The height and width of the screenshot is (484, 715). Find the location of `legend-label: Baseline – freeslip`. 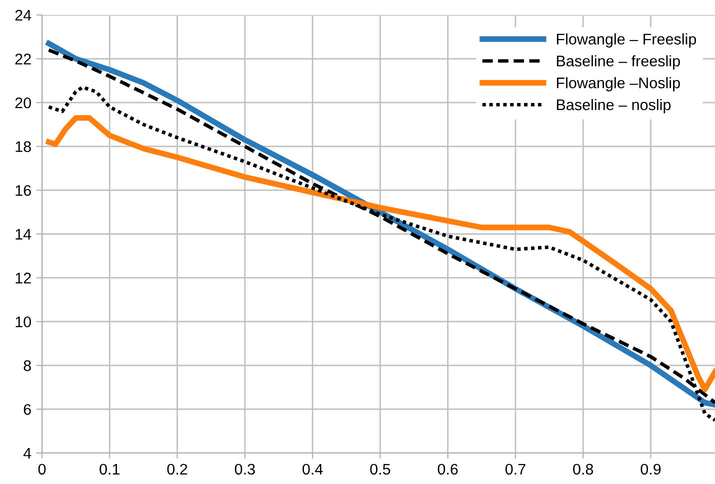

legend-label: Baseline – freeslip is located at coordinates (618, 62).